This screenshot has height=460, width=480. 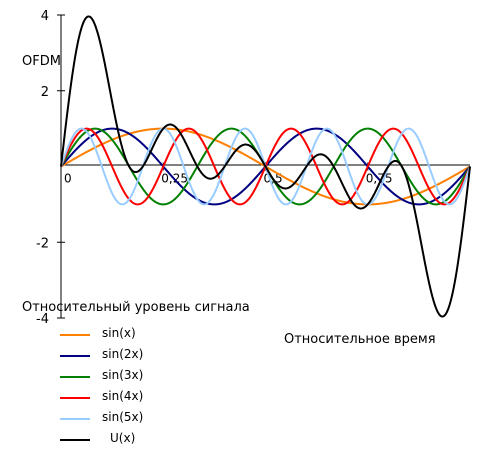 What do you see at coordinates (123, 417) in the screenshot?
I see `legend-label: sin(5x)` at bounding box center [123, 417].